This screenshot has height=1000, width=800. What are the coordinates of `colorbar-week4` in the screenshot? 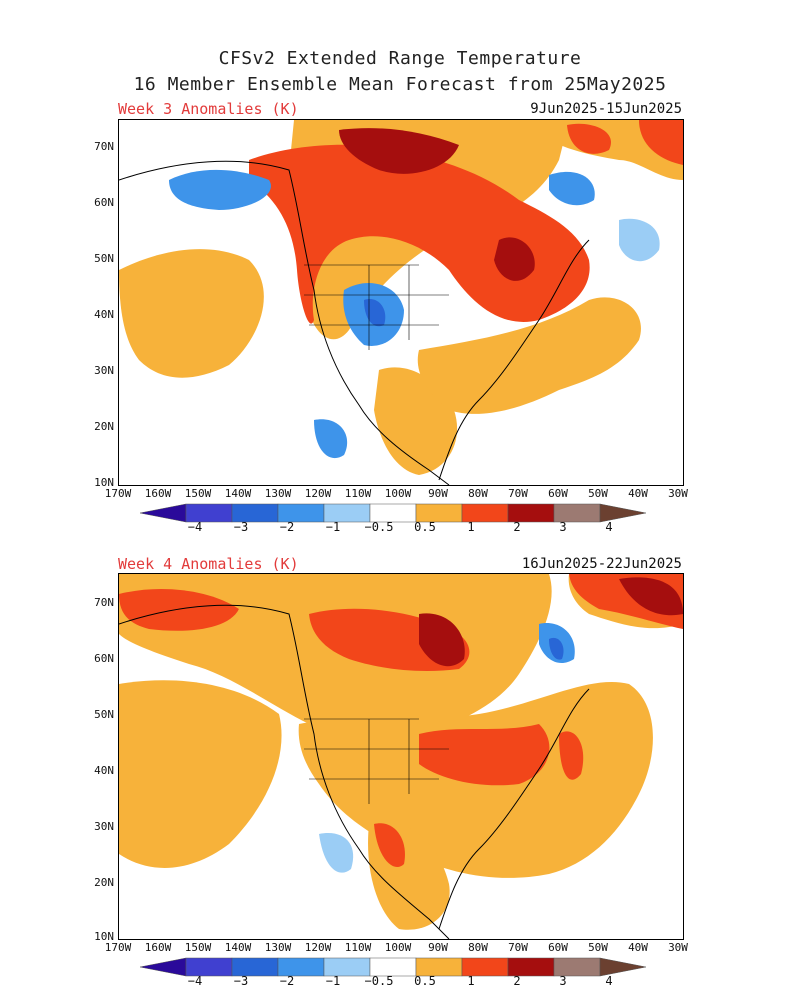 It's located at (399, 977).